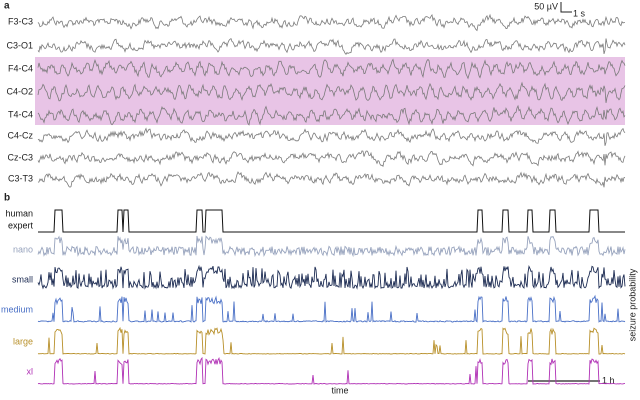 This screenshot has height=400, width=640. Describe the element at coordinates (21, 225) in the screenshot. I see `row-label: expert` at that location.